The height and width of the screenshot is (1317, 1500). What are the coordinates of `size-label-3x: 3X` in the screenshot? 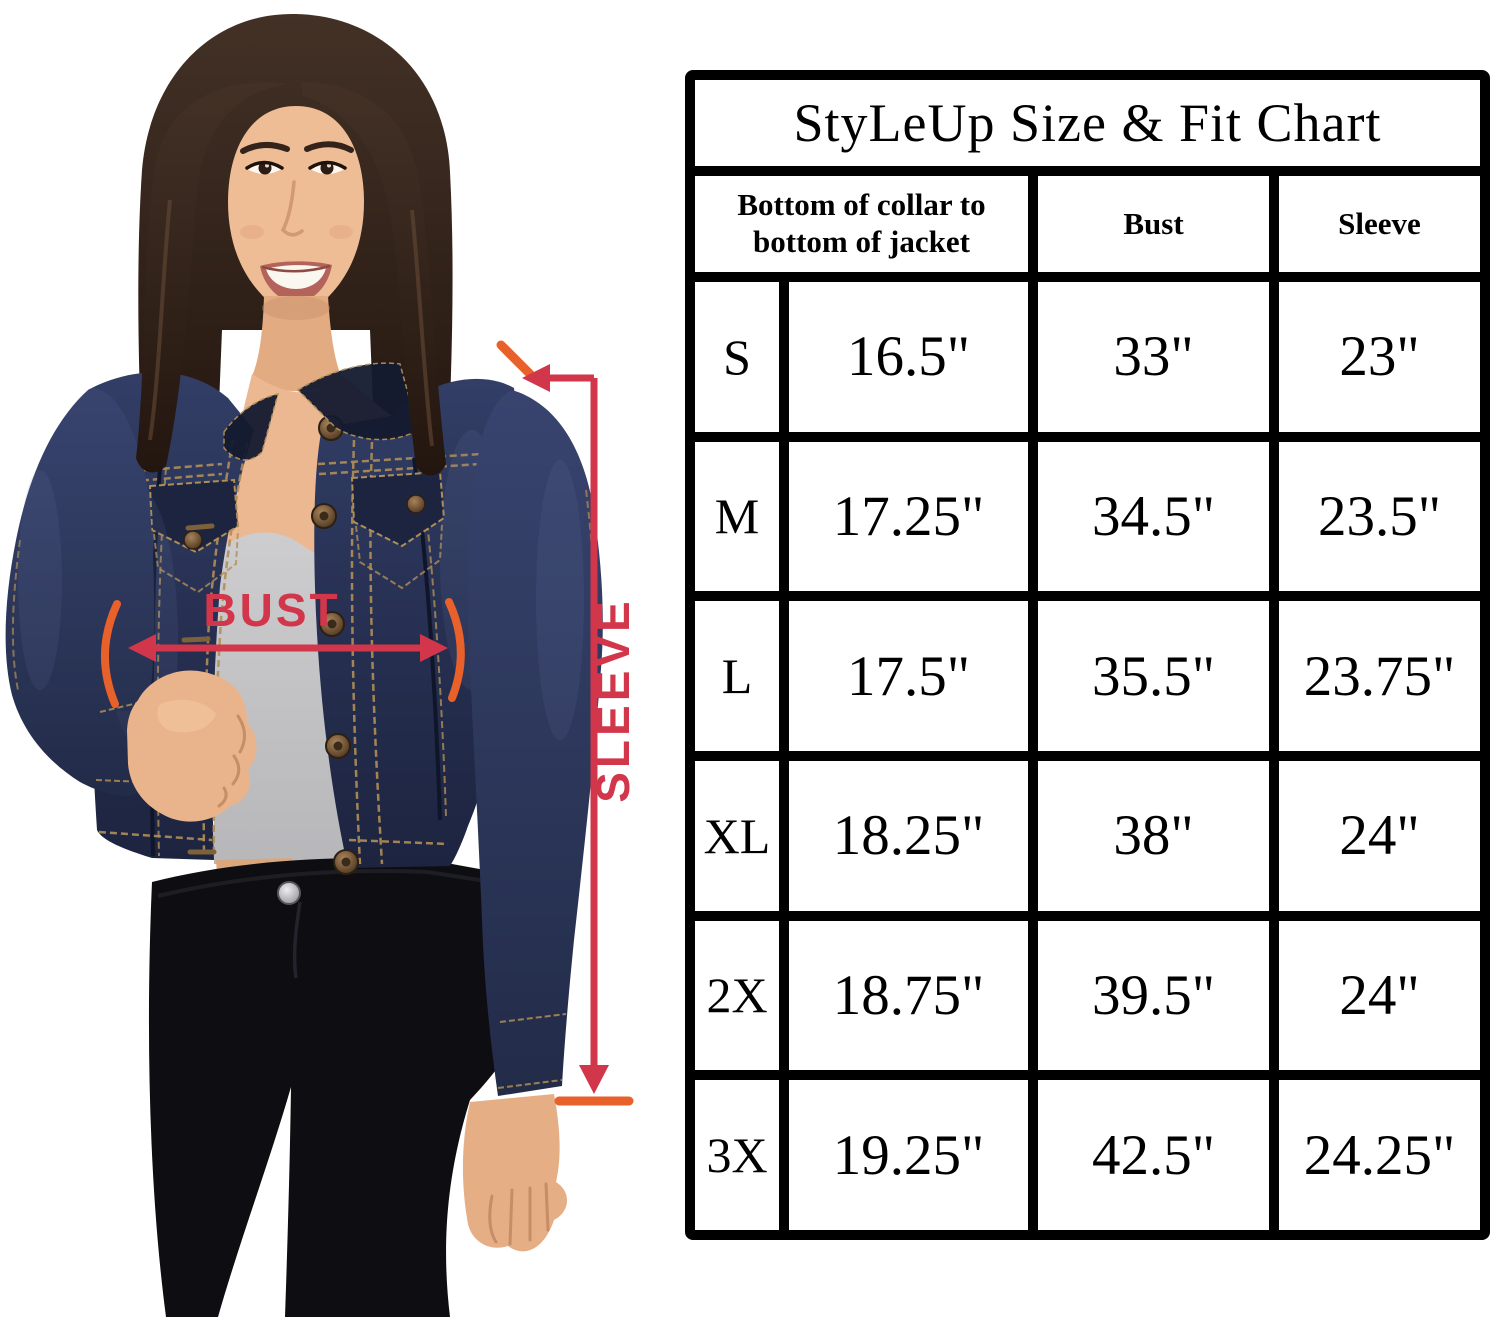 It's located at (737, 1155).